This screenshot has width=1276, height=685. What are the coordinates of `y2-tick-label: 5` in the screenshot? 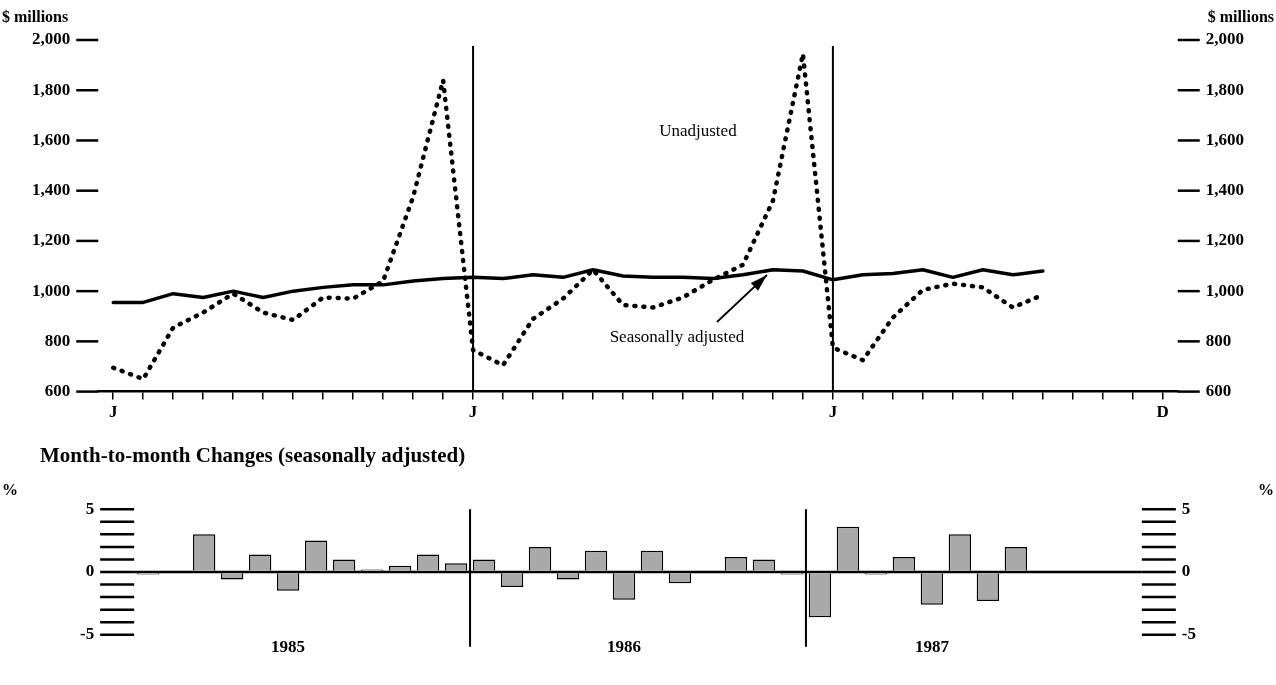 It's located at (1186, 508).